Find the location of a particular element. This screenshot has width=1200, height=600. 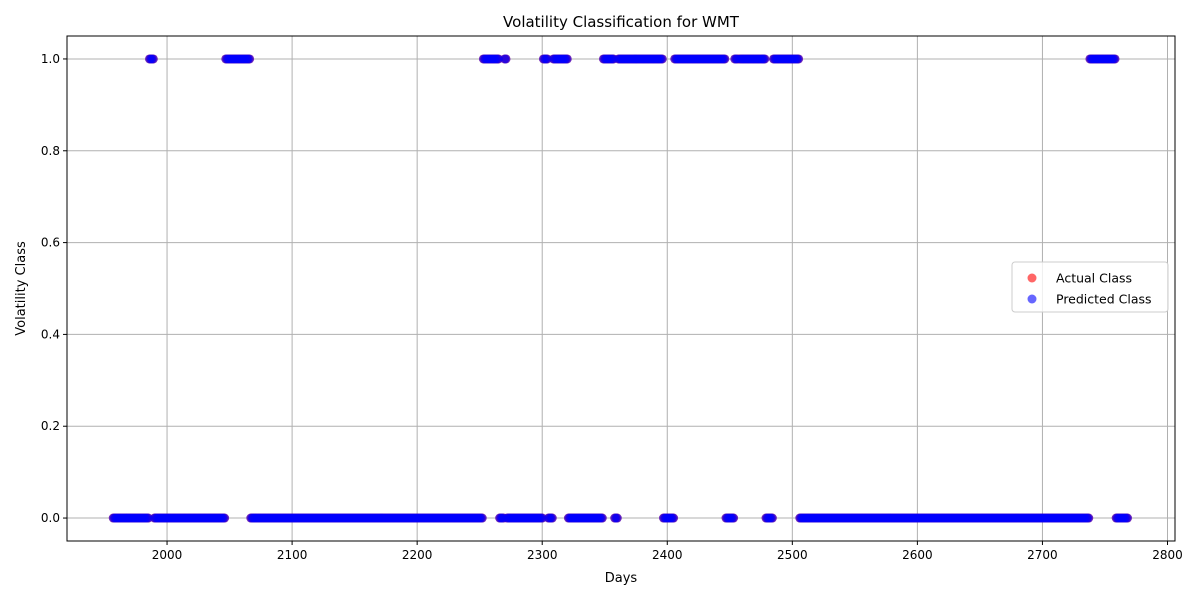

y-axis-title: Volatility Class is located at coordinates (21, 288).